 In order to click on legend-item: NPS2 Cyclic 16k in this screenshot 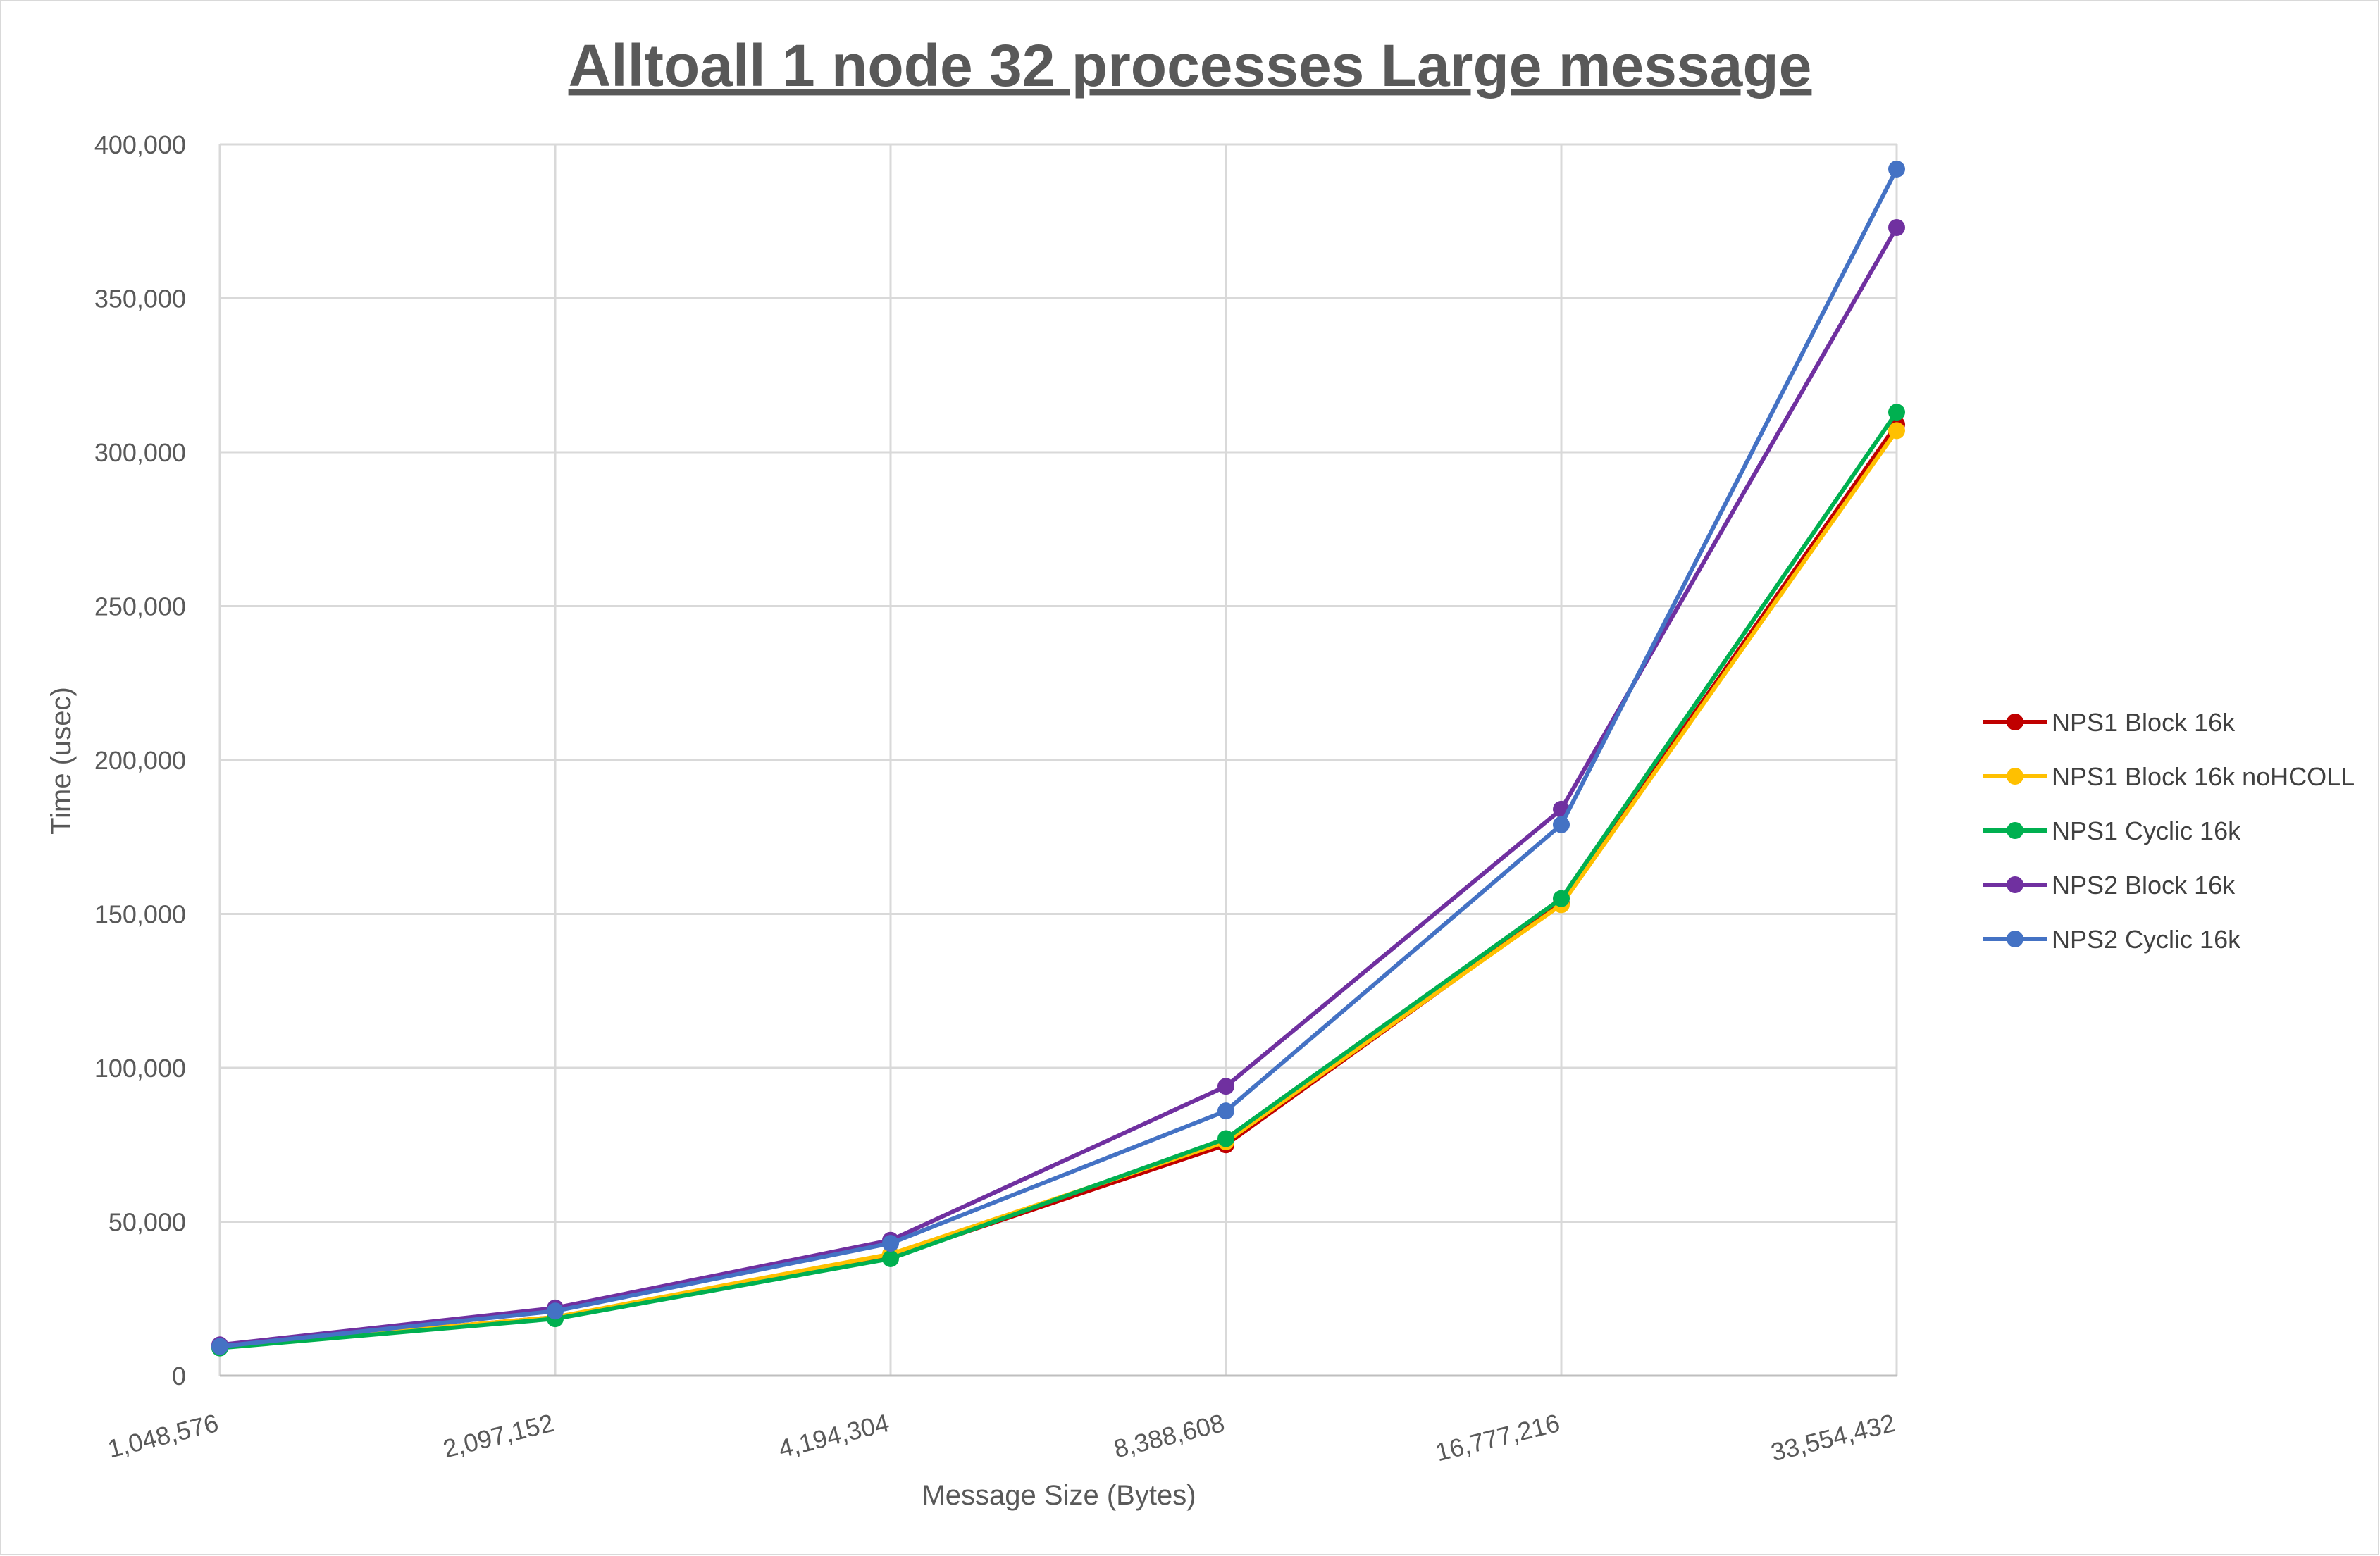, I will do `click(2112, 939)`.